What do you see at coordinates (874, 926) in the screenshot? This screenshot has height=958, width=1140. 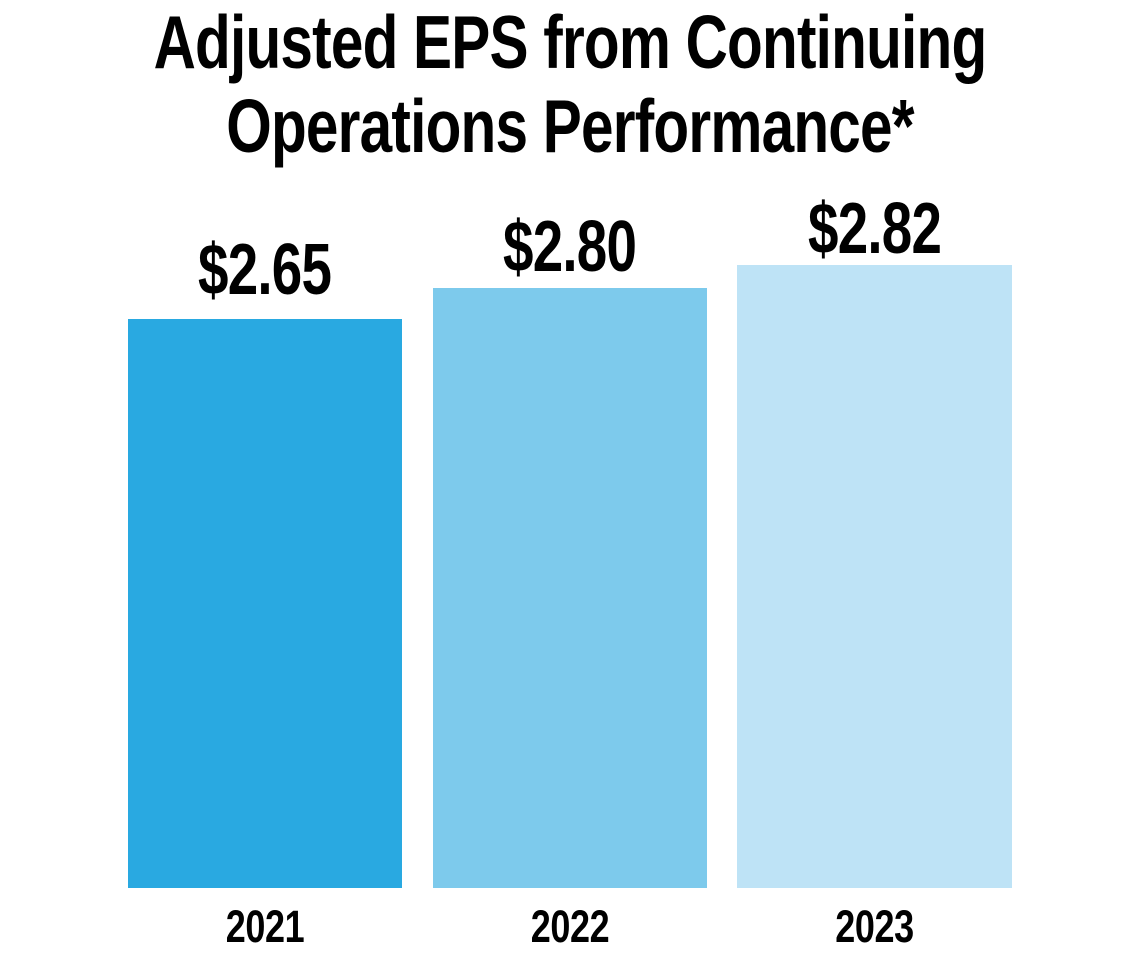 I see `x-tick-label-2023: 2023` at bounding box center [874, 926].